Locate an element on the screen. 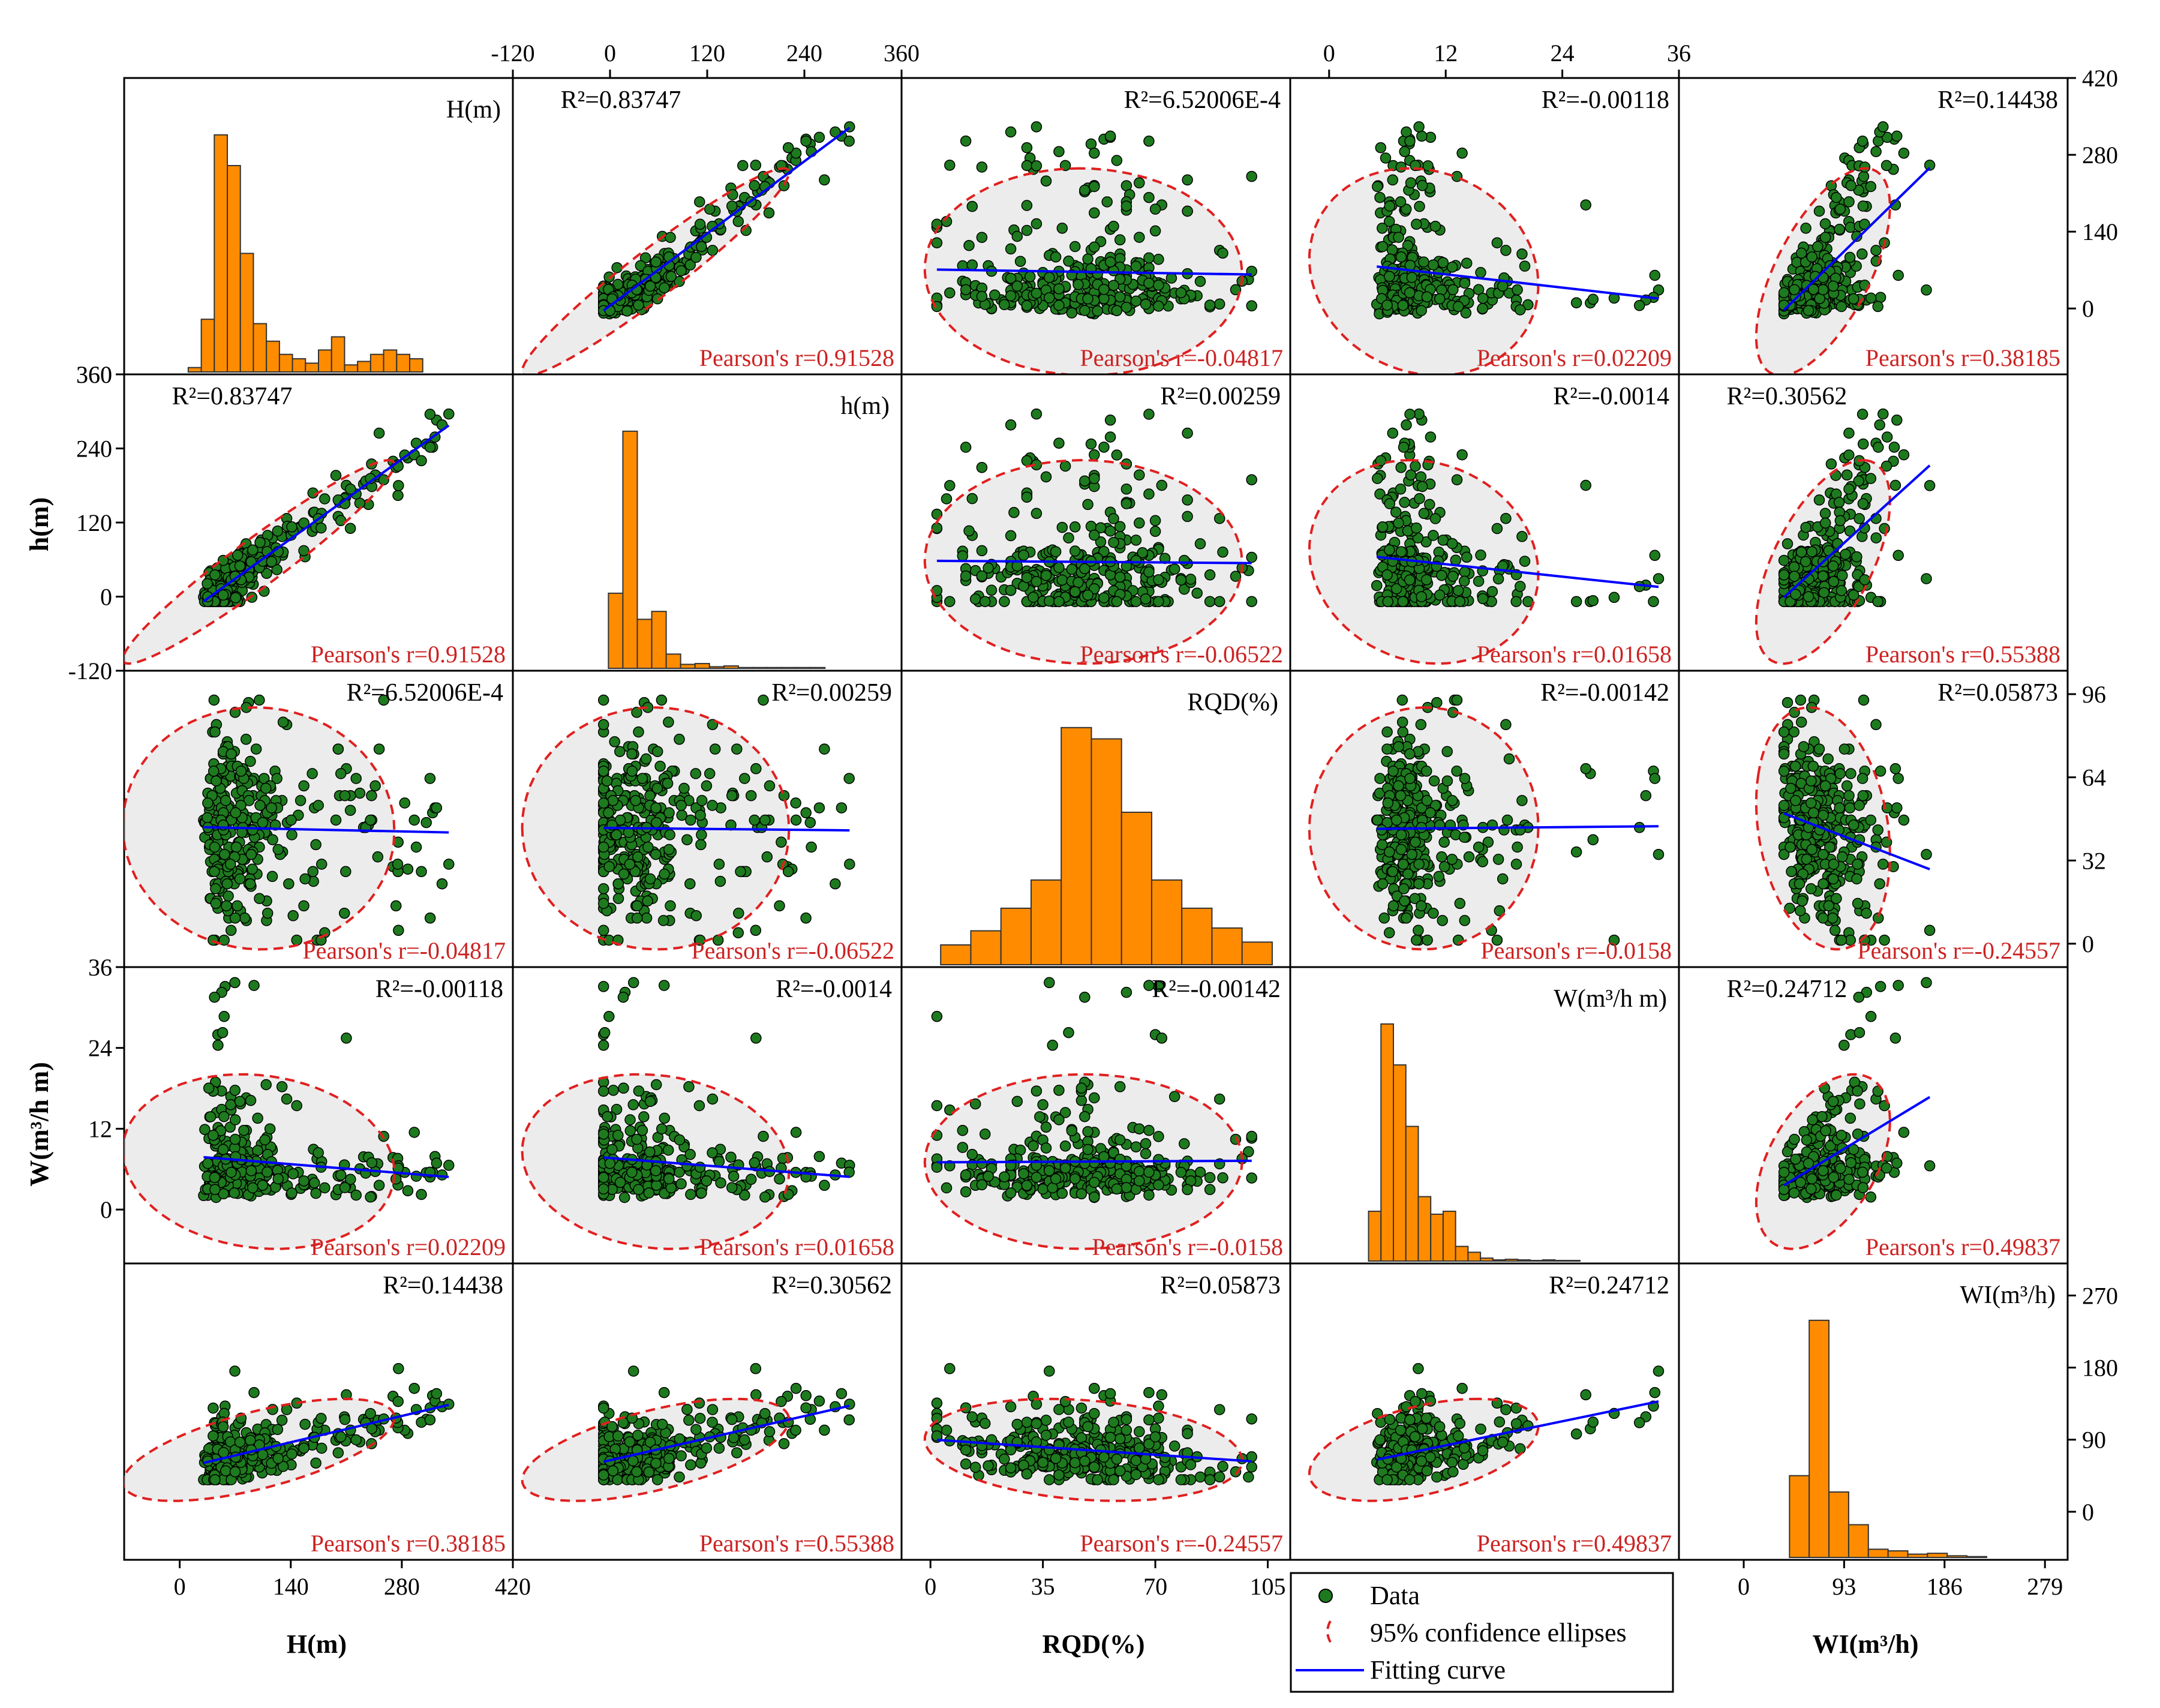  pearson-label: Pearson's r=-0.06522 is located at coordinates (1181, 655).